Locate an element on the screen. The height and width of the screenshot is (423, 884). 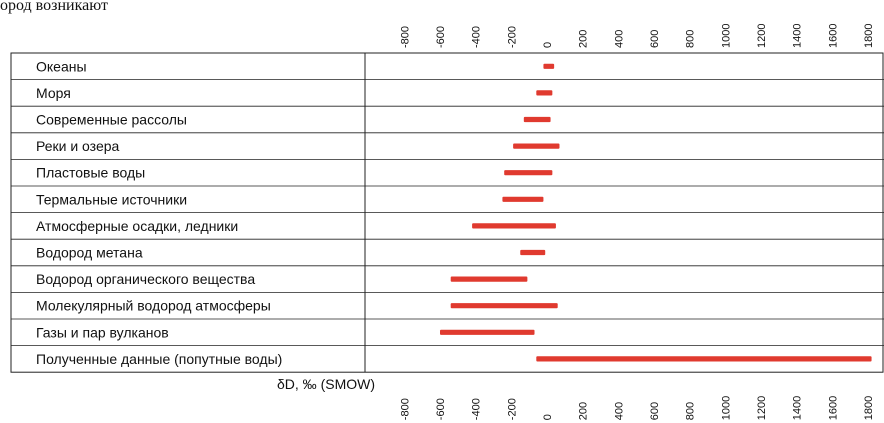
category-label: Термальные источники is located at coordinates (111, 199).